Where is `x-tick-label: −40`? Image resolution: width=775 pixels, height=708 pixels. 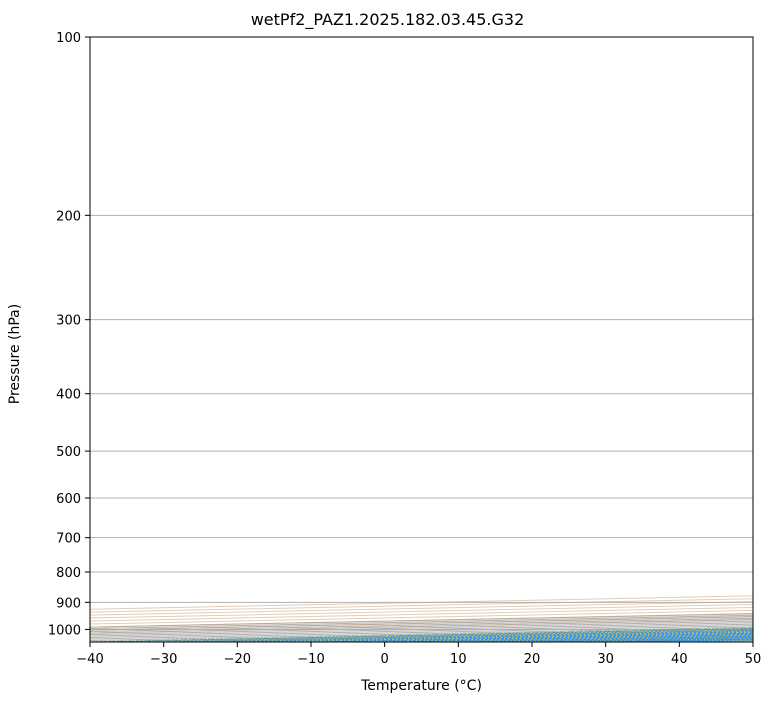 x-tick-label: −40 is located at coordinates (89, 659).